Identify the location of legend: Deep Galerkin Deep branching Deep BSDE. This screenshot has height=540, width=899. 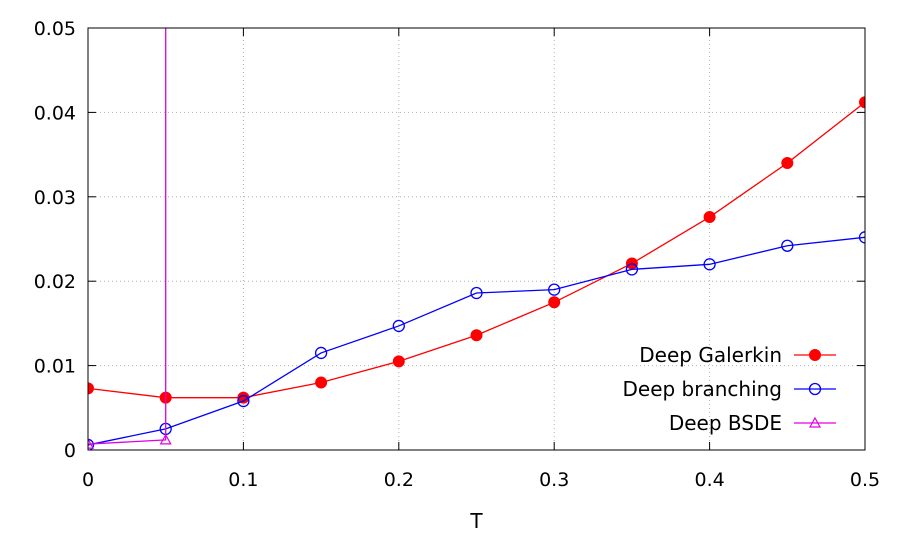
(729, 389).